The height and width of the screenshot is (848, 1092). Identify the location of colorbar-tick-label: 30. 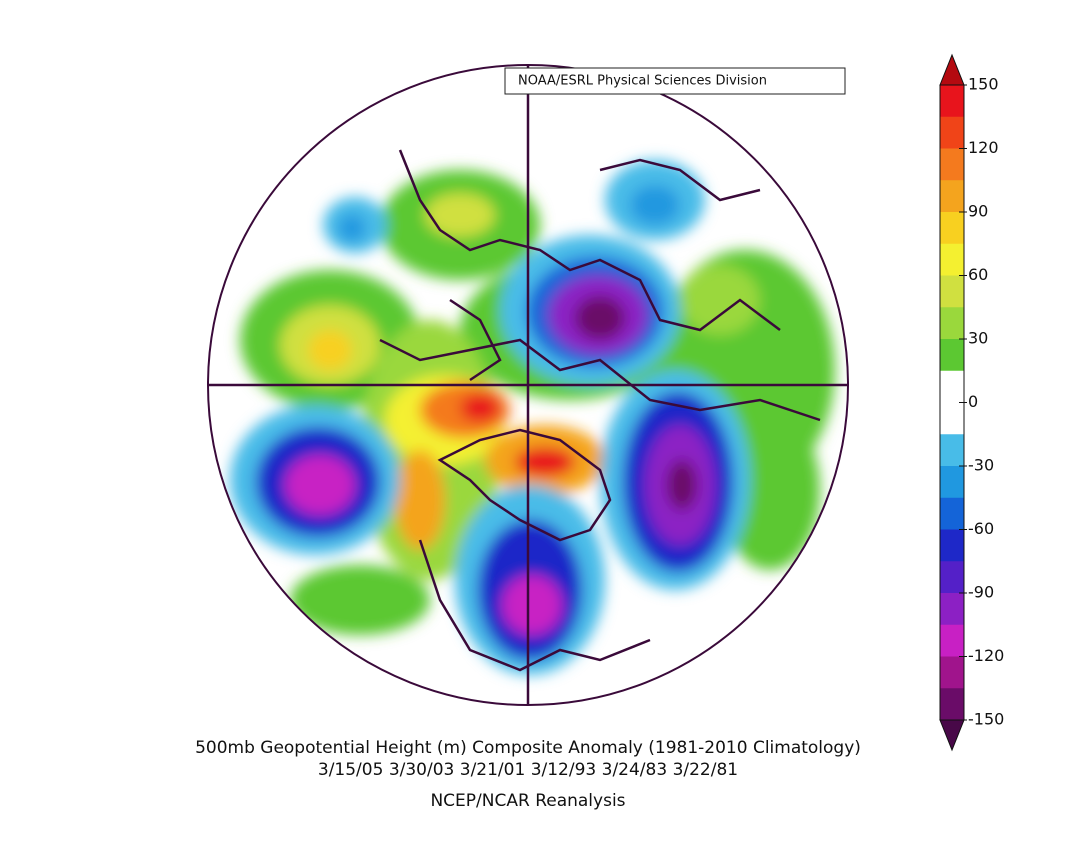
(978, 338).